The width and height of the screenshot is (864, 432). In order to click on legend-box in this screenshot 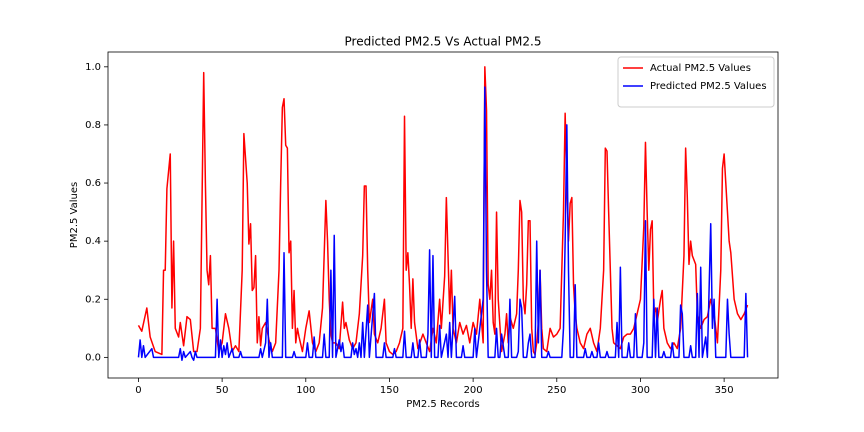, I will do `click(696, 82)`.